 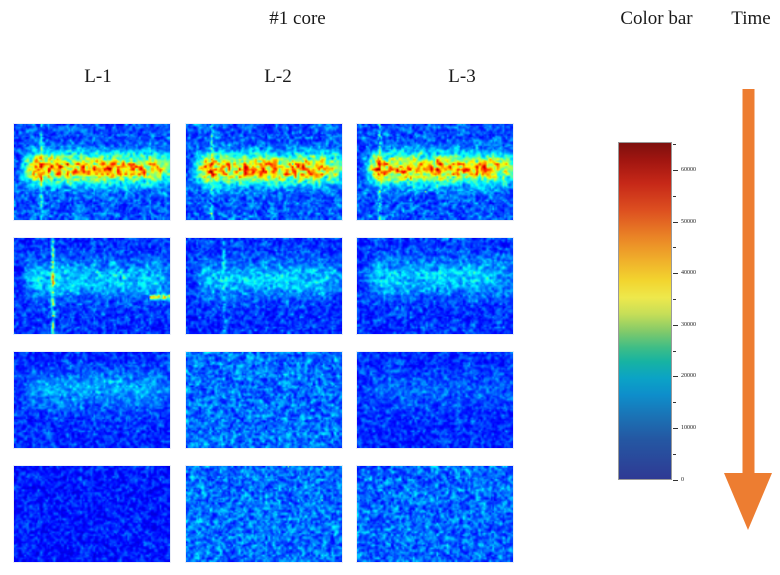 What do you see at coordinates (645, 311) in the screenshot?
I see `colorbar` at bounding box center [645, 311].